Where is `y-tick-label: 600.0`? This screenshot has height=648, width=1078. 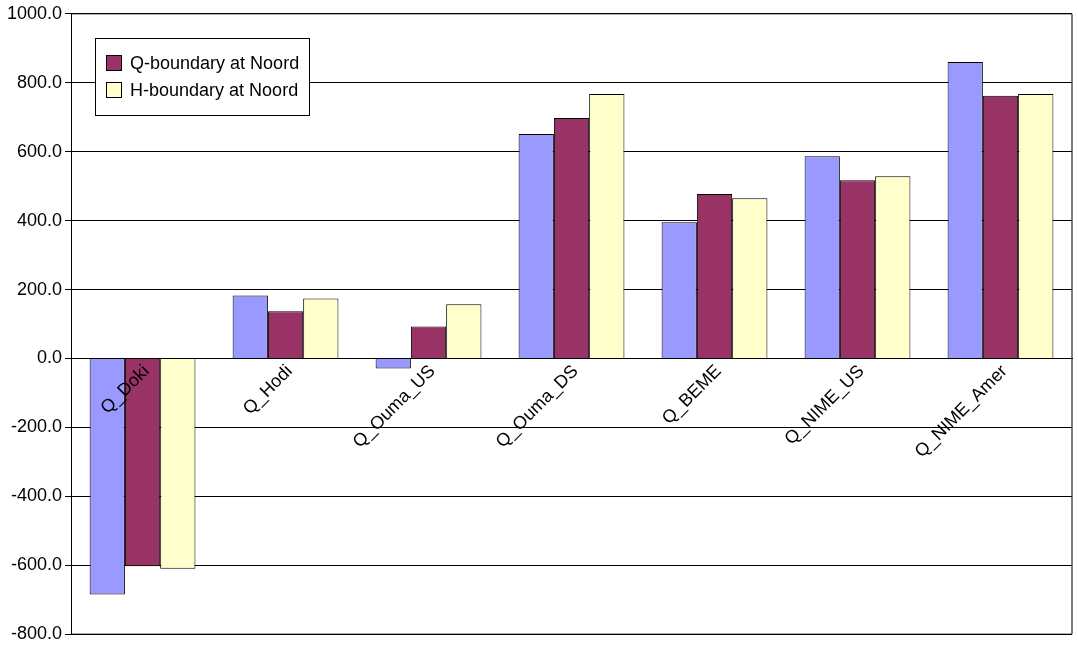
y-tick-label: 600.0 is located at coordinates (40, 150).